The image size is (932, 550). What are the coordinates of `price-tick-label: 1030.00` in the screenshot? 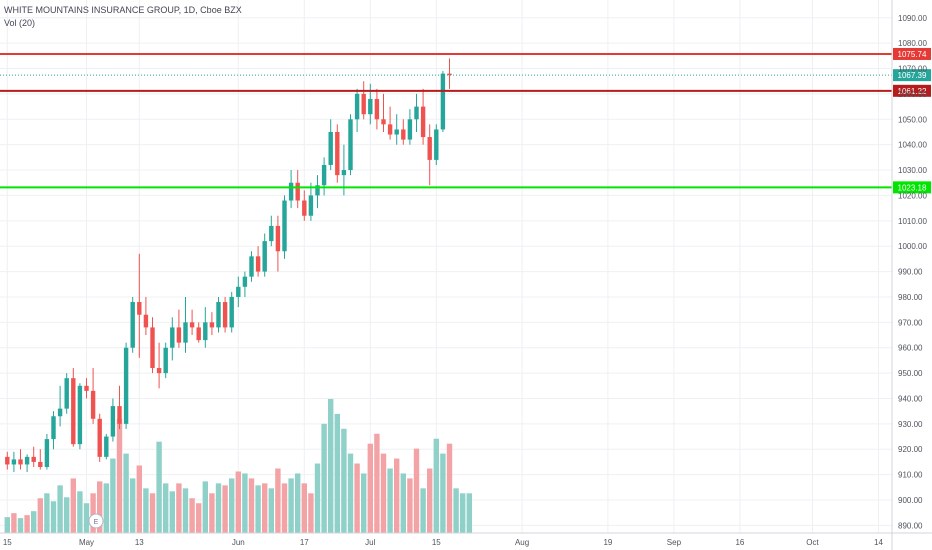 It's located at (912, 170).